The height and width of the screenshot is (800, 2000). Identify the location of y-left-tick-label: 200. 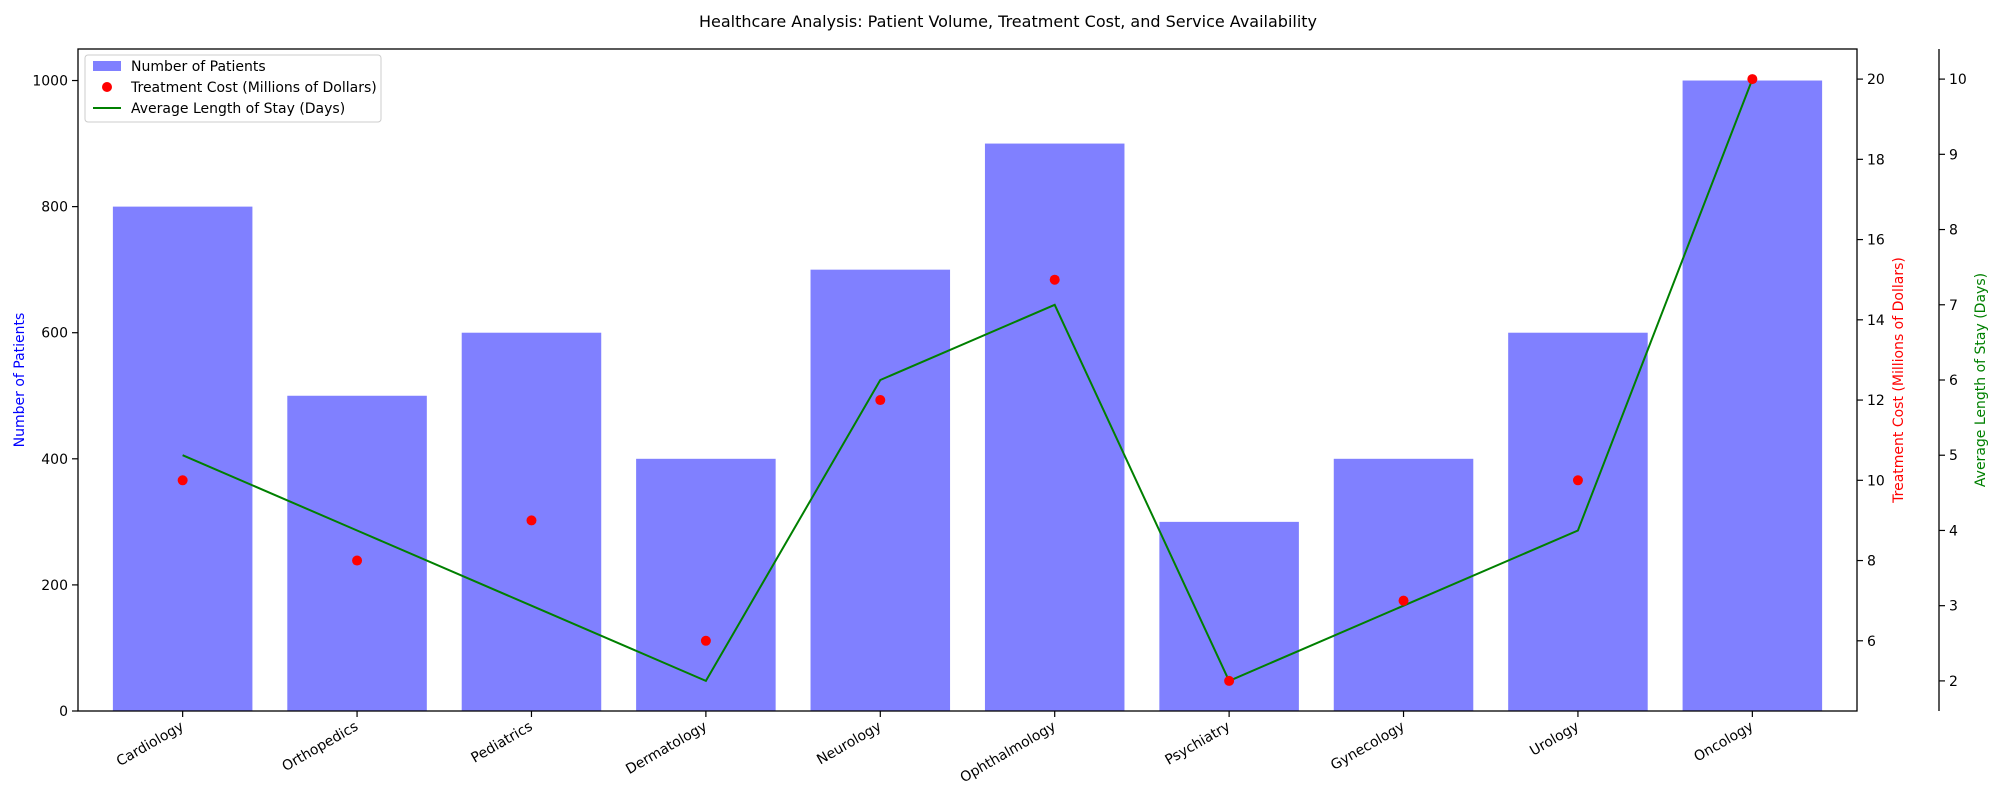
(54, 586).